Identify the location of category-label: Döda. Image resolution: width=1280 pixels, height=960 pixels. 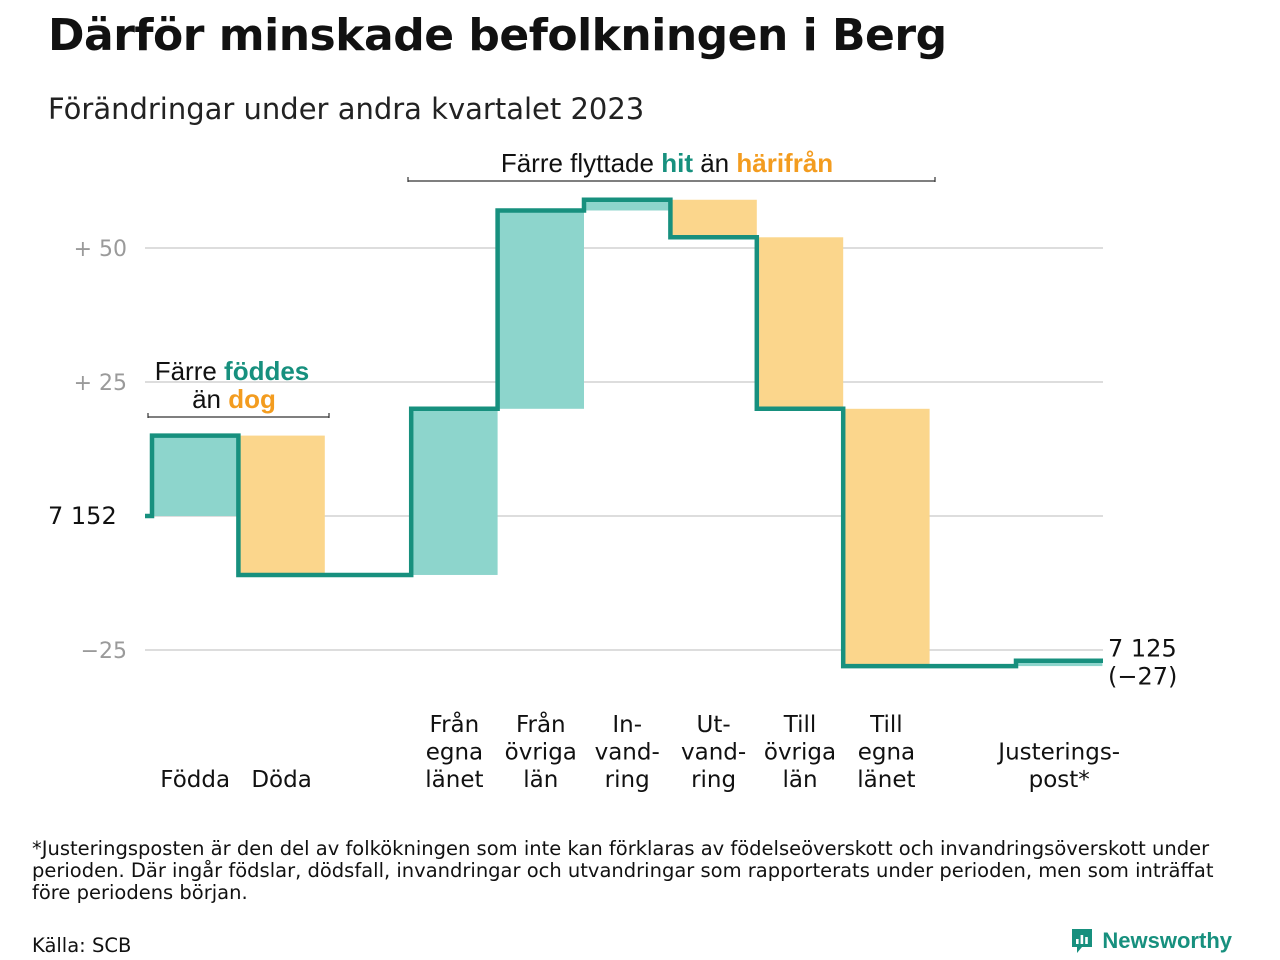
(281, 780).